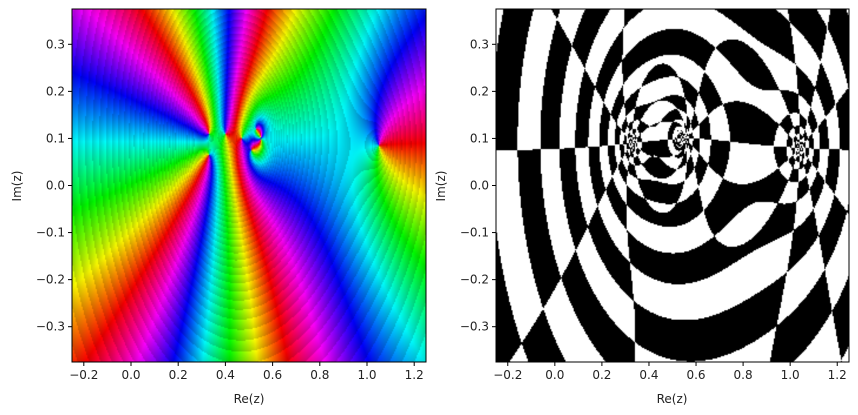 This screenshot has height=415, width=858. I want to click on right-ytick-label: 0.1, so click(479, 138).